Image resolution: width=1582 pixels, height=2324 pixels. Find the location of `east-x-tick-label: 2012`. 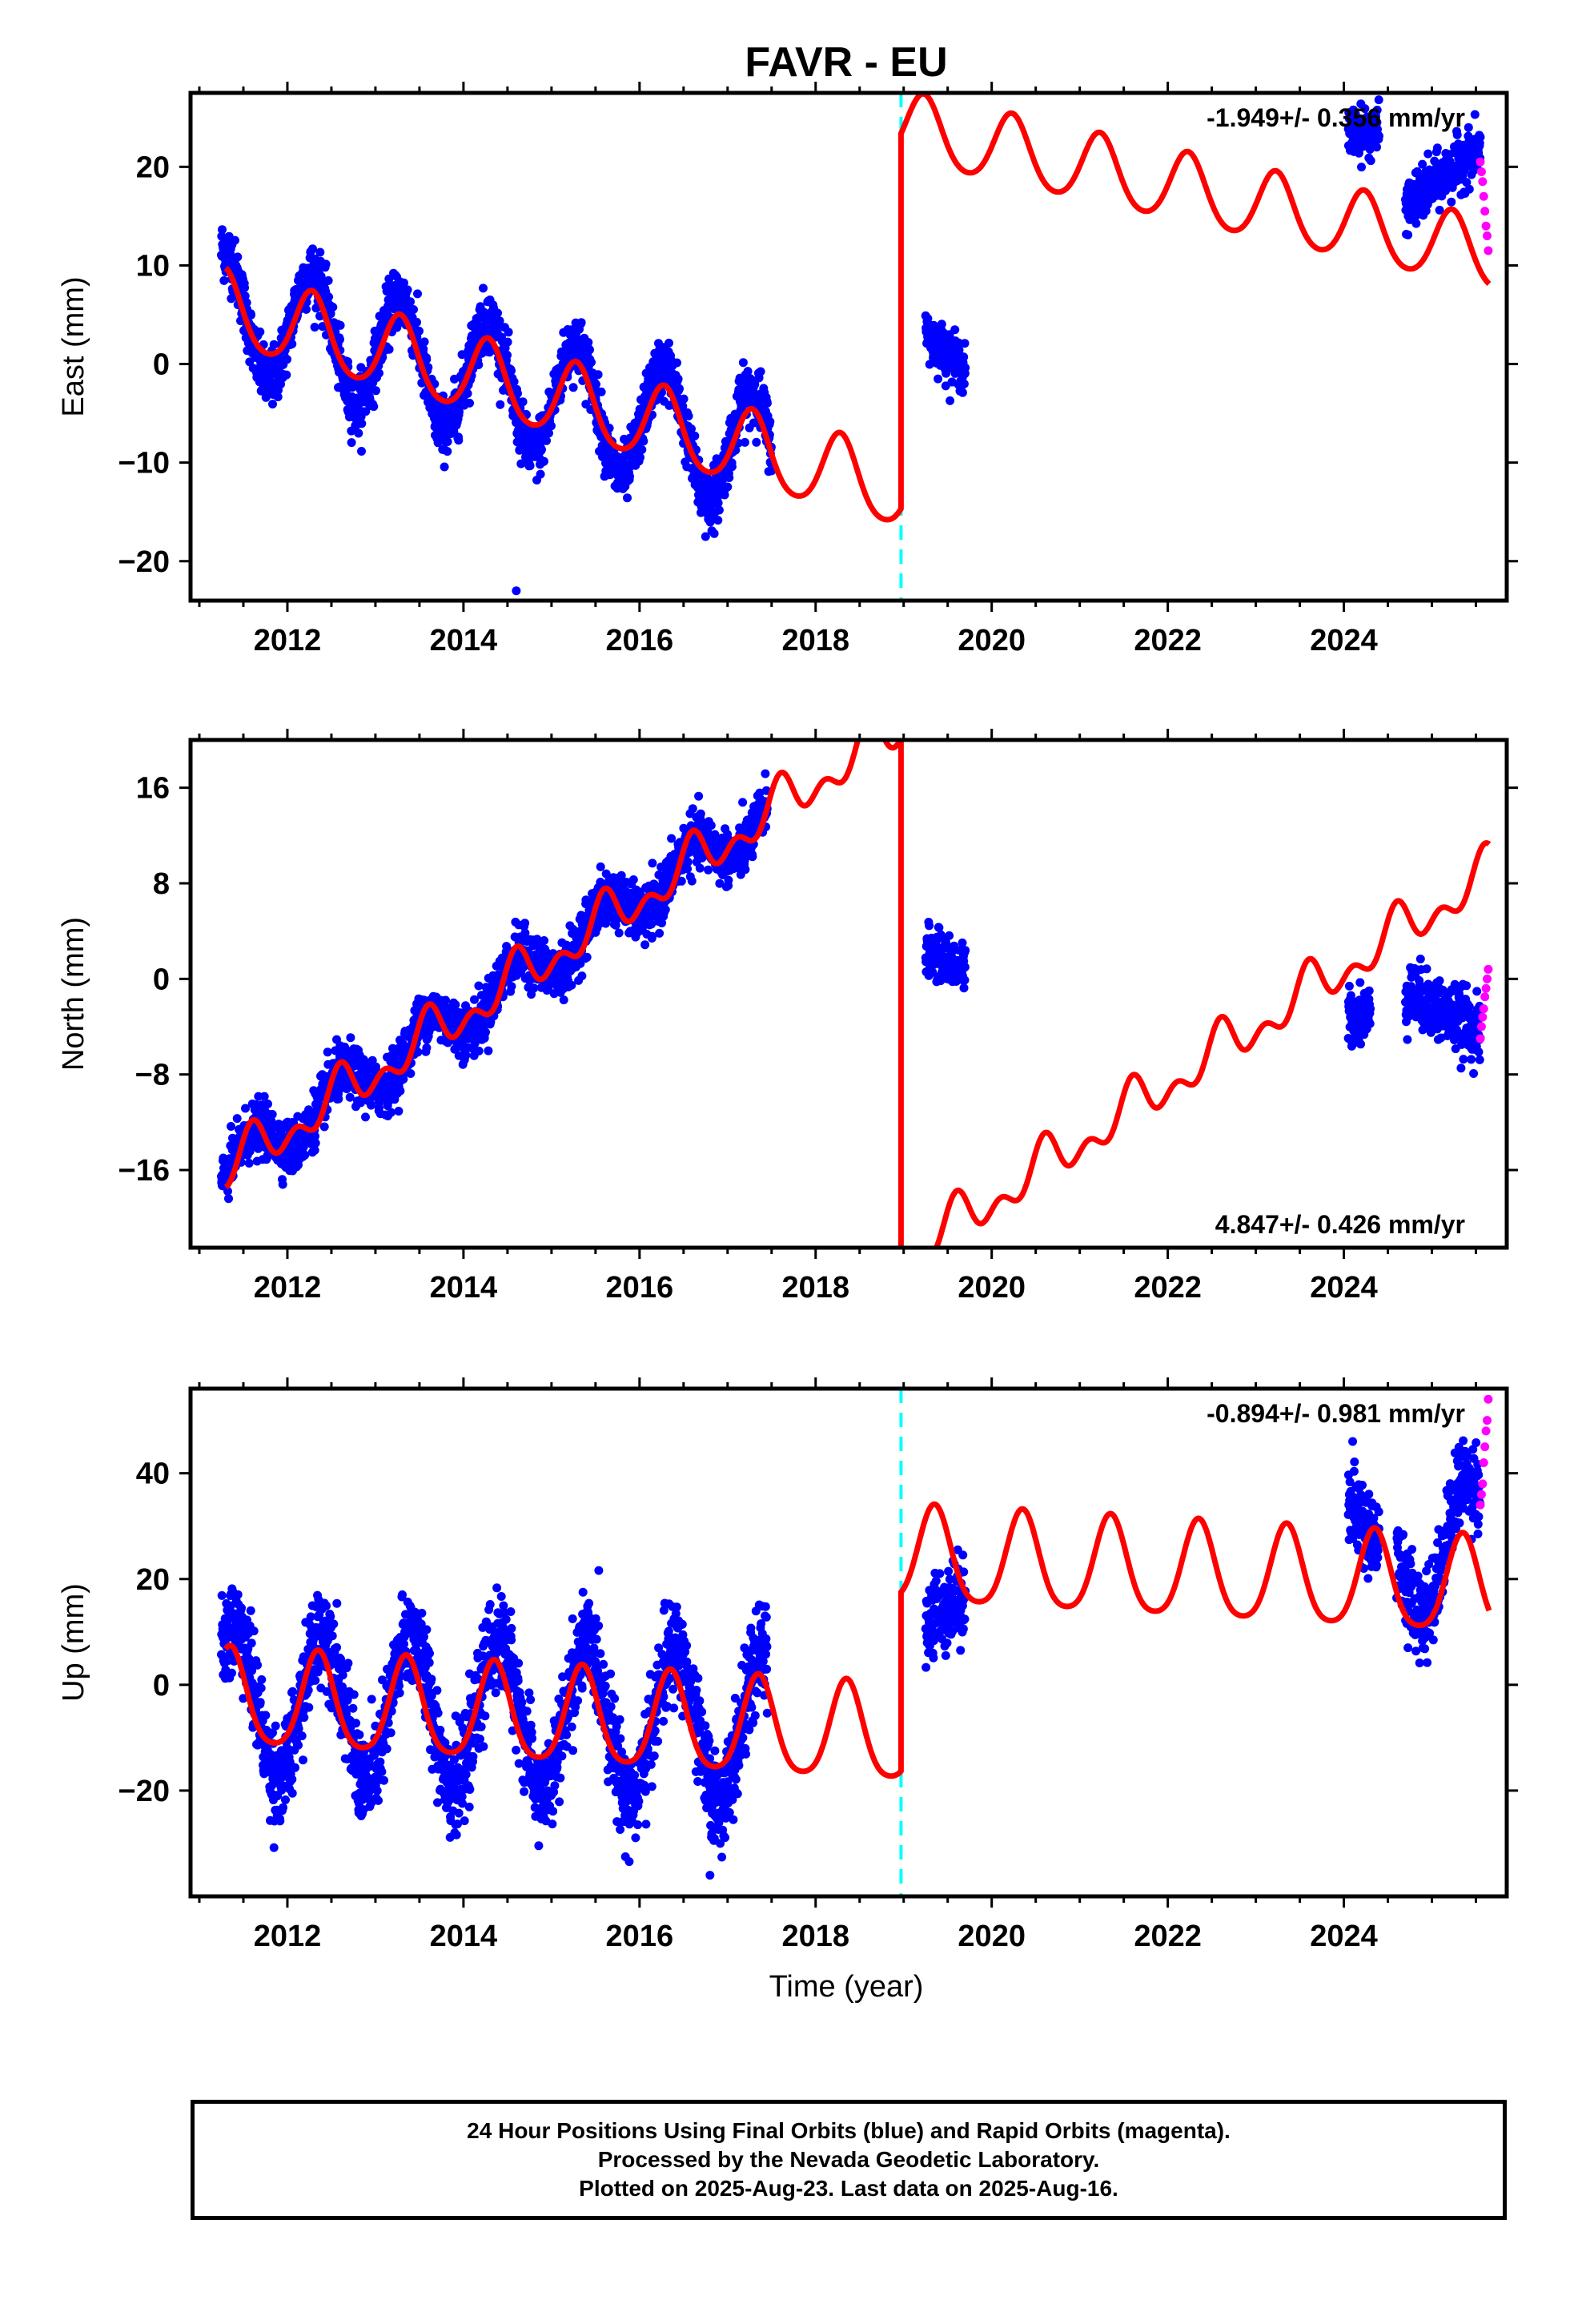

east-x-tick-label: 2012 is located at coordinates (288, 640).